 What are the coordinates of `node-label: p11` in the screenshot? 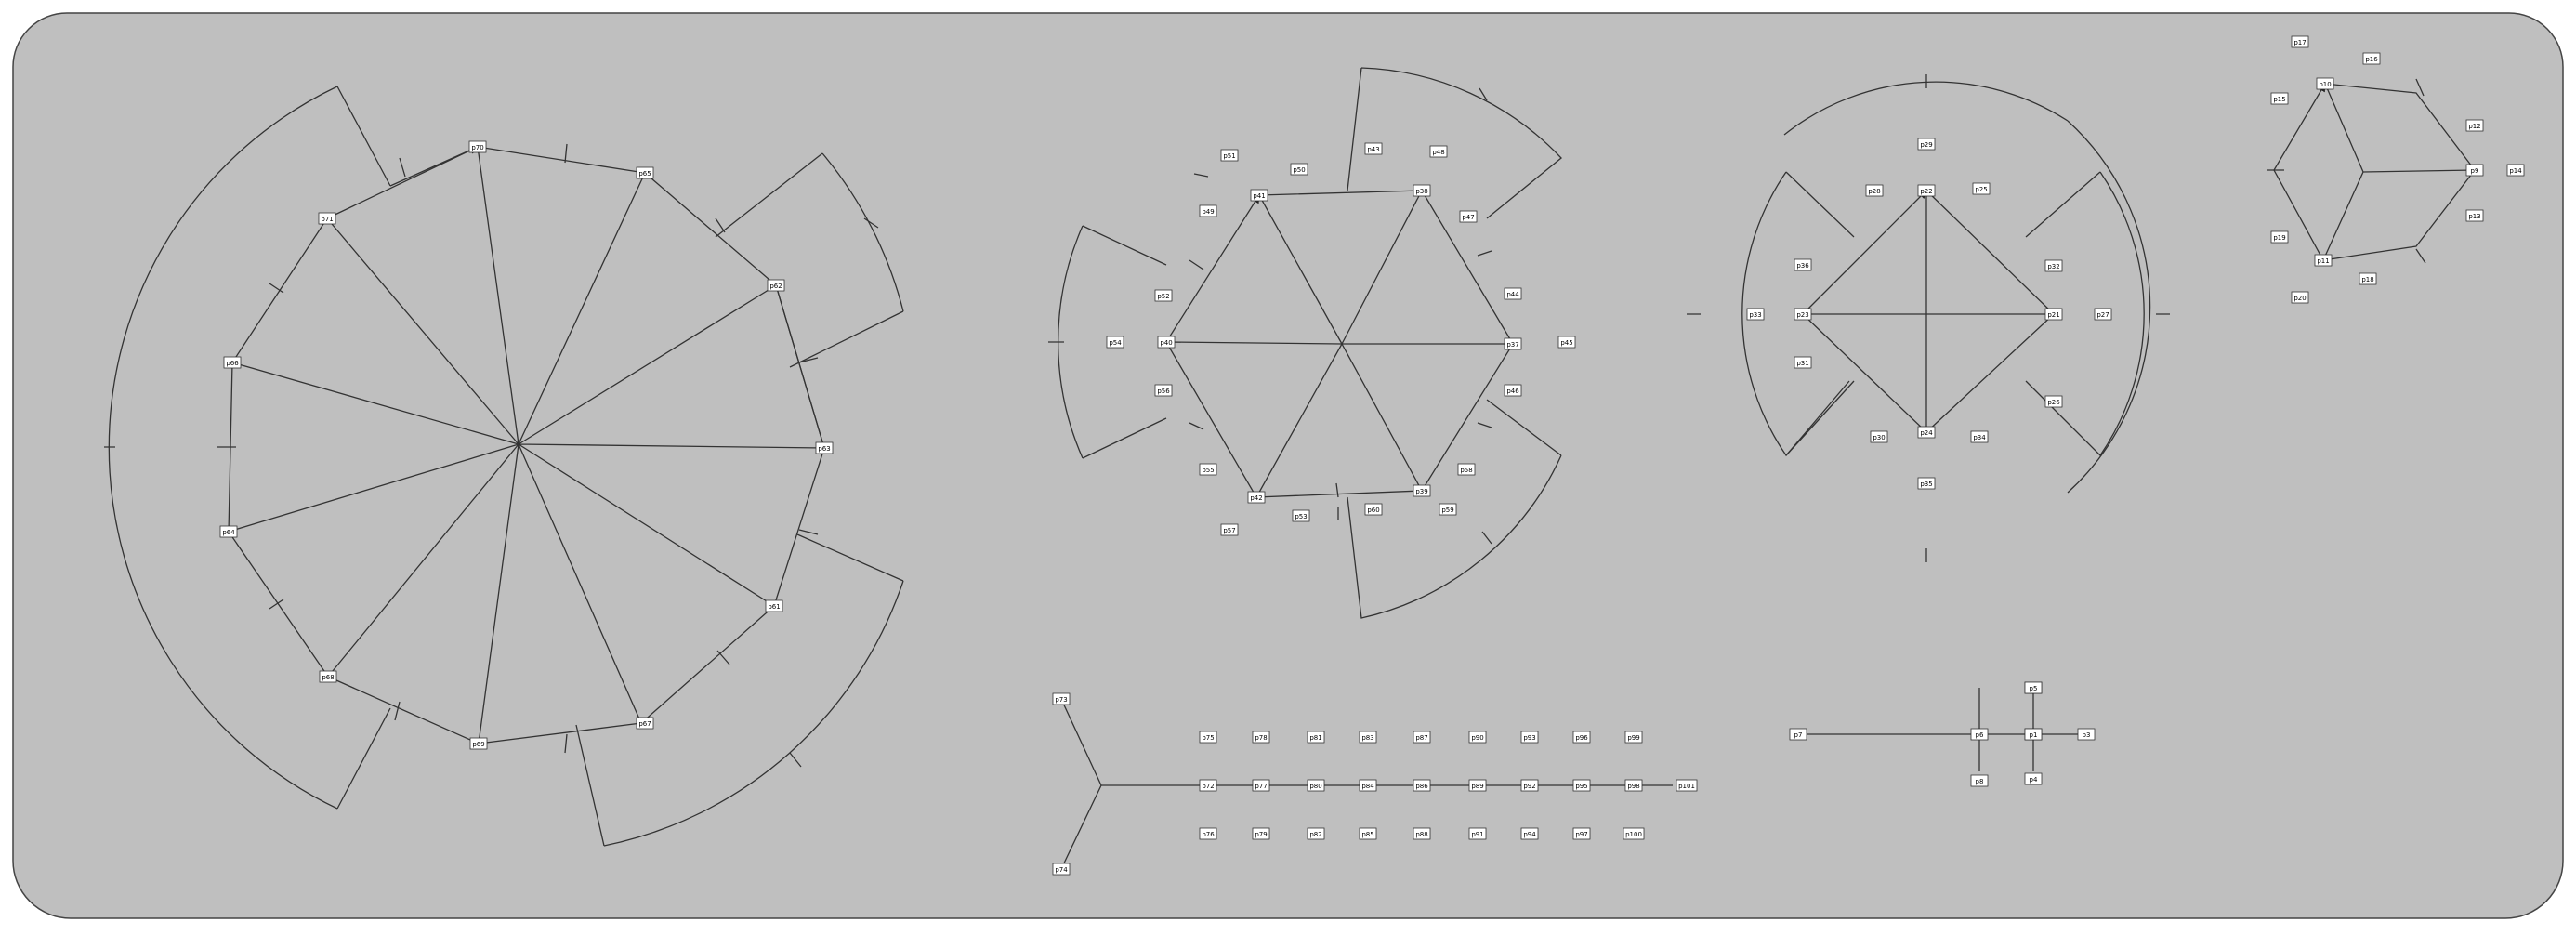 It's located at (2323, 261).